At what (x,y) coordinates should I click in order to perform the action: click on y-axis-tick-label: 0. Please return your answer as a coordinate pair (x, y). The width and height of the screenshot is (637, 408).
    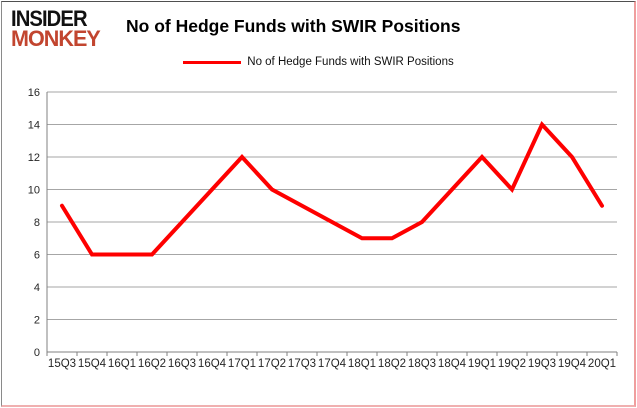
    Looking at the image, I should click on (37, 353).